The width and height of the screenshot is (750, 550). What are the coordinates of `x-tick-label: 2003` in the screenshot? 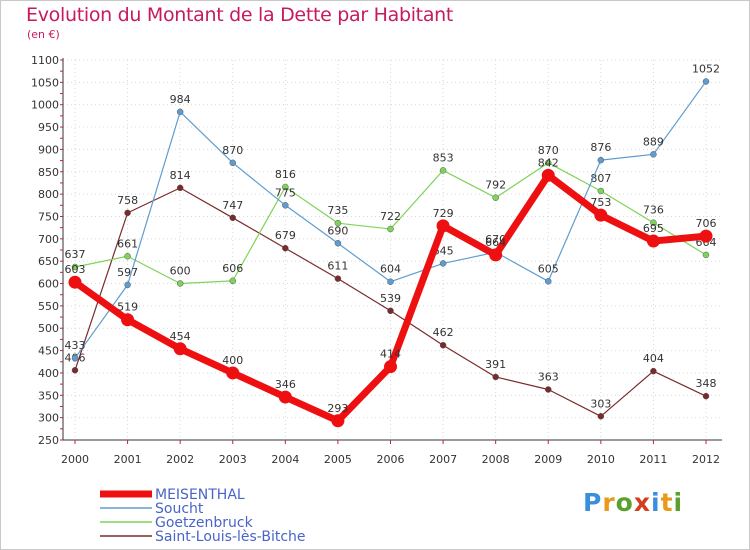 It's located at (233, 459).